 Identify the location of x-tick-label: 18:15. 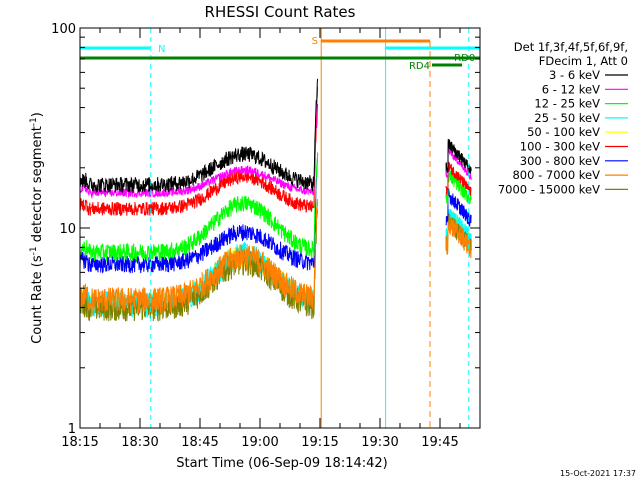
(79, 442).